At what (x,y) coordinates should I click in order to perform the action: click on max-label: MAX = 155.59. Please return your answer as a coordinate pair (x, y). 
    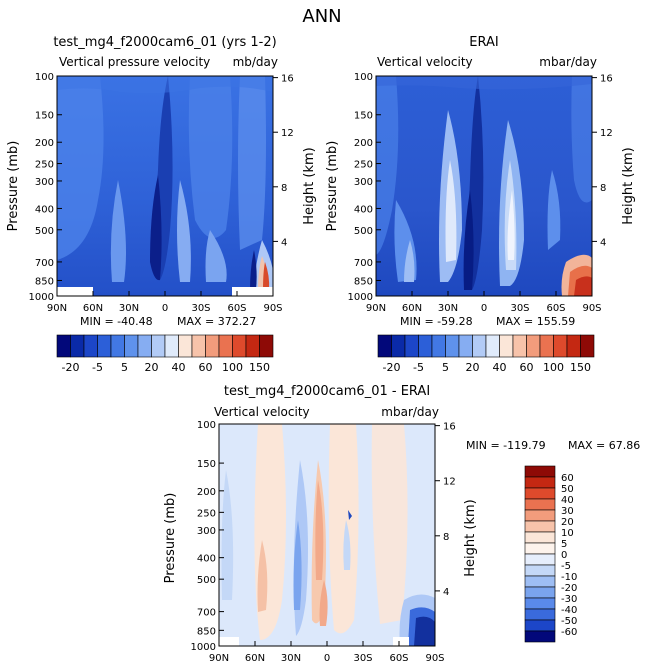
    Looking at the image, I should click on (535, 321).